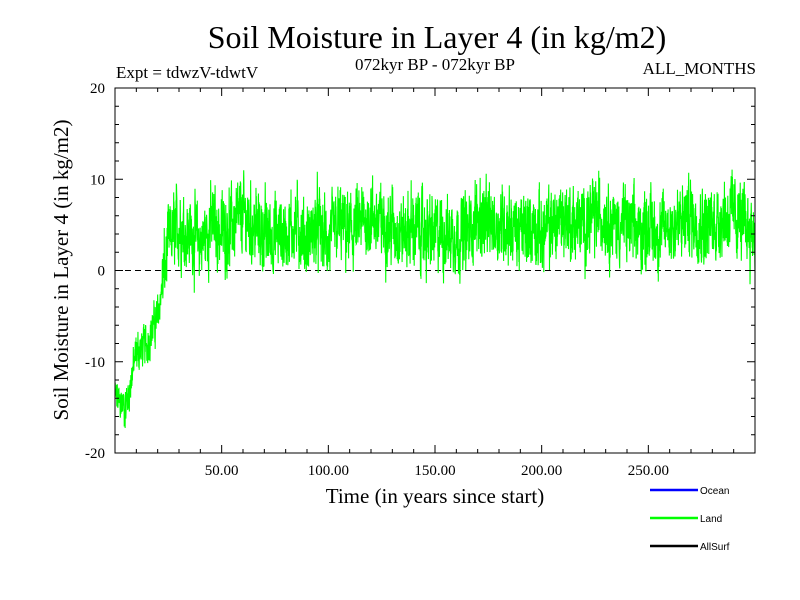 The width and height of the screenshot is (800, 600). Describe the element at coordinates (699, 68) in the screenshot. I see `months-label: ALL_MONTHS` at that location.